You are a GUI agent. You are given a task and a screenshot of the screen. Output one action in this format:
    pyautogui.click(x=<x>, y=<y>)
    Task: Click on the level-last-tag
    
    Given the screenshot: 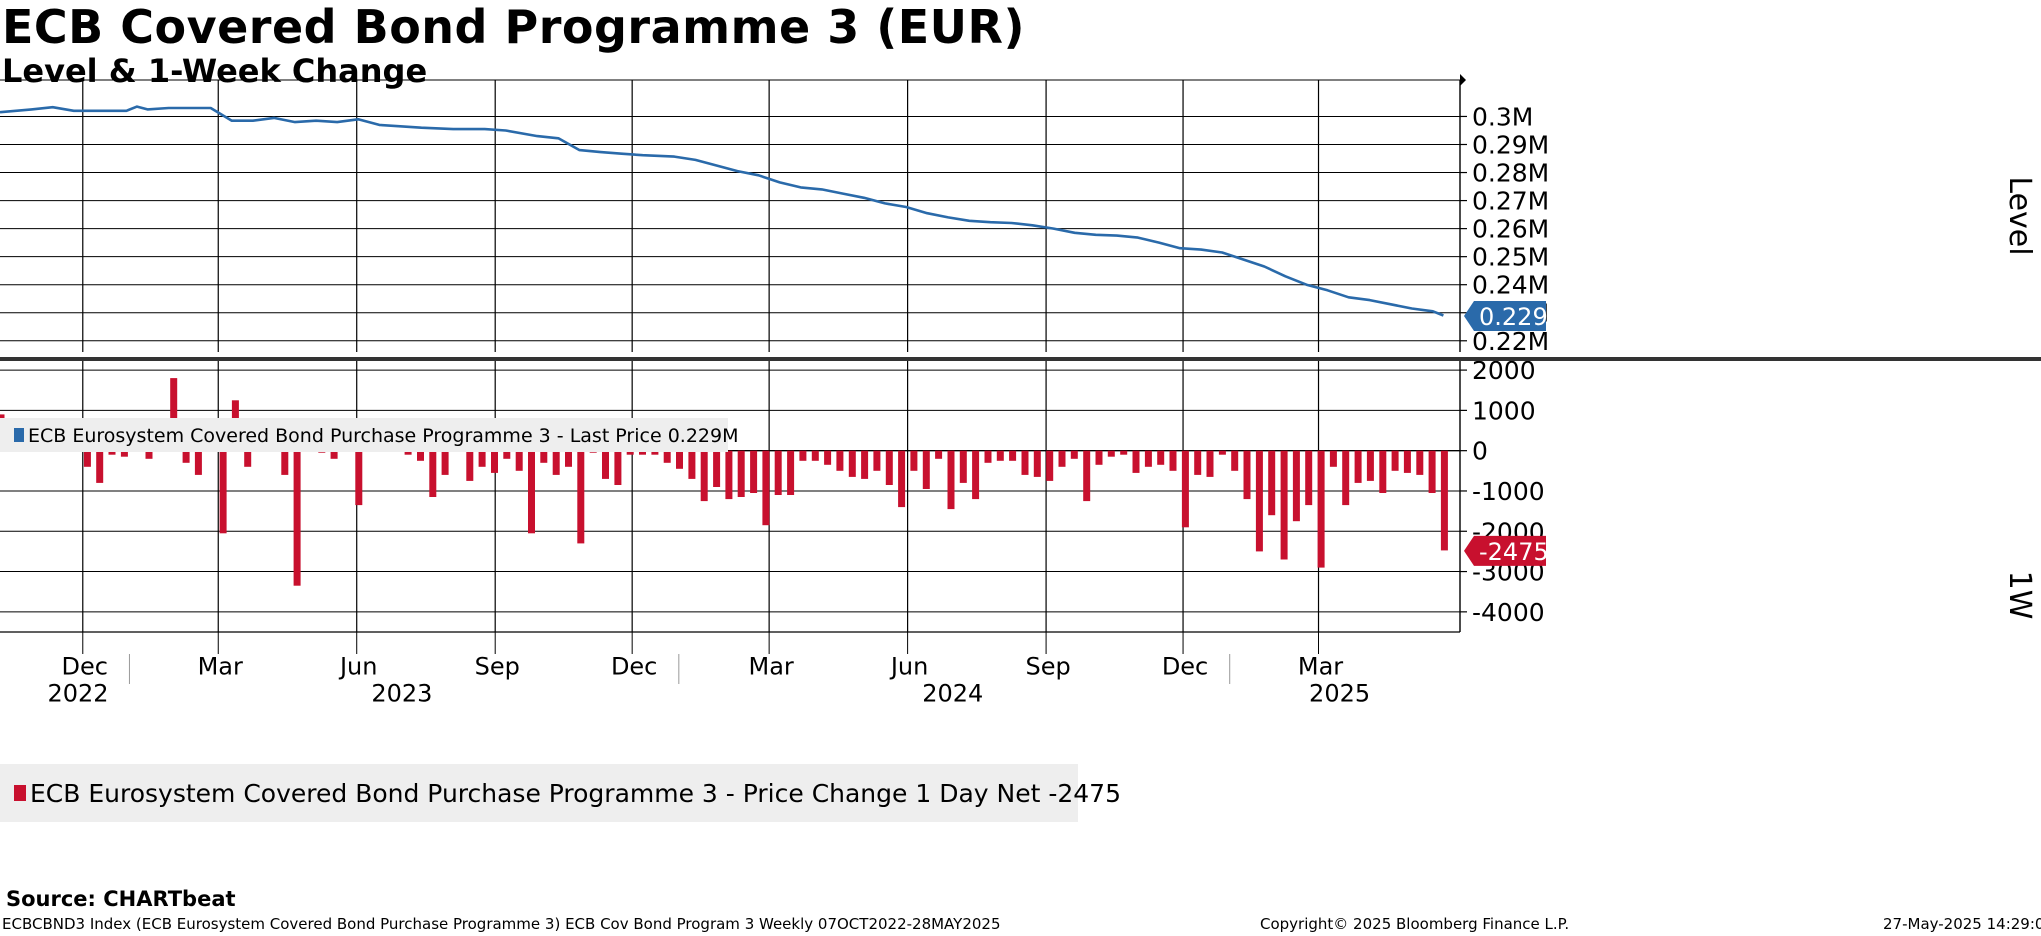 What is the action you would take?
    pyautogui.click(x=1505, y=316)
    